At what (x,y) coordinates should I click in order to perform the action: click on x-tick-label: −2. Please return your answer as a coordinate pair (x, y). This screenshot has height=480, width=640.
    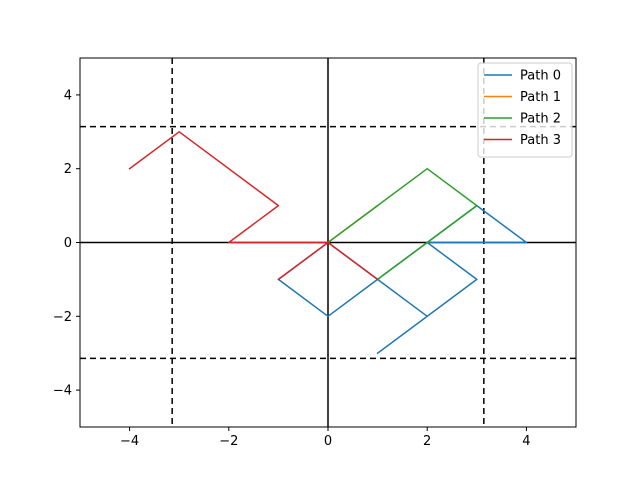
    Looking at the image, I should click on (228, 441).